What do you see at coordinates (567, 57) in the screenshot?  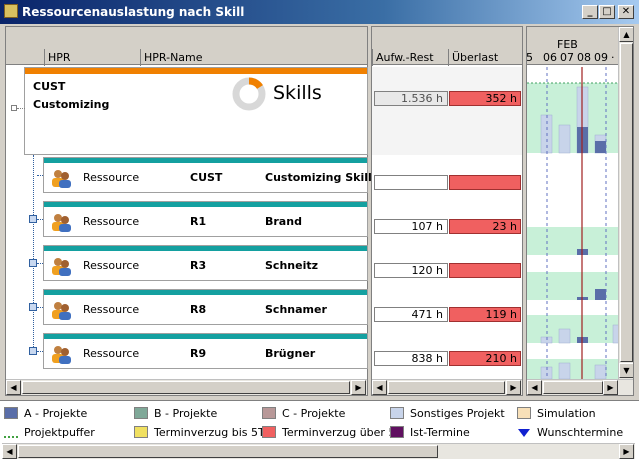 I see `timeline-day: 07` at bounding box center [567, 57].